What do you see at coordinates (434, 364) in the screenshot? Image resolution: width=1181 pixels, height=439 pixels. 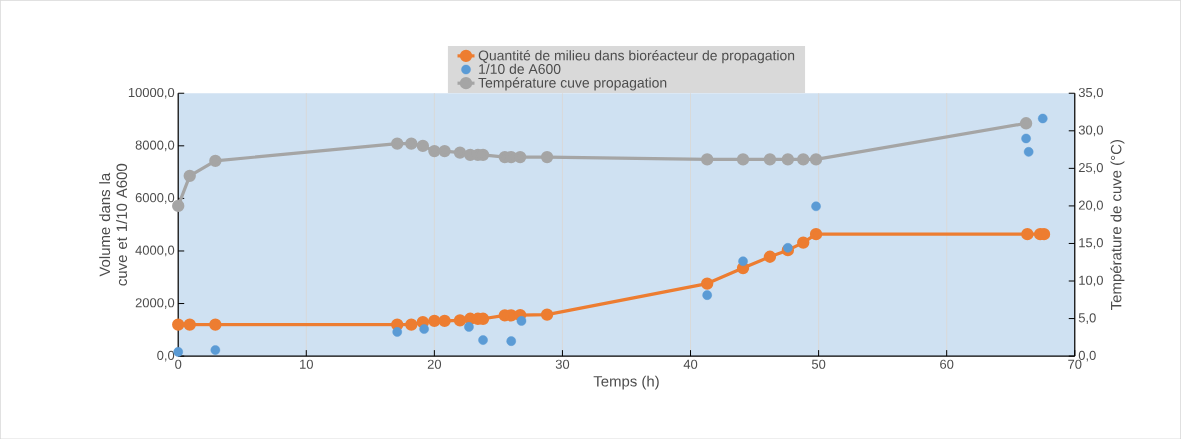 I see `x-tick-label: 20` at bounding box center [434, 364].